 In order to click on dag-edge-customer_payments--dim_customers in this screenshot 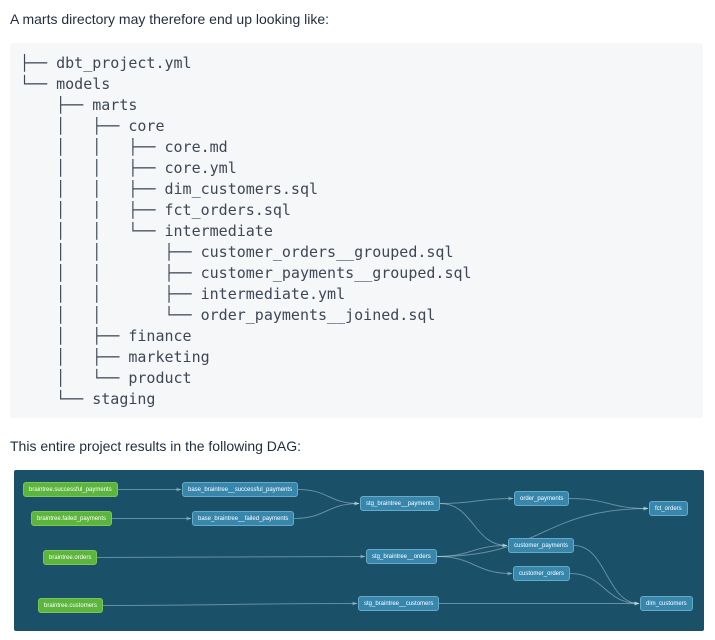, I will do `click(606, 575)`.